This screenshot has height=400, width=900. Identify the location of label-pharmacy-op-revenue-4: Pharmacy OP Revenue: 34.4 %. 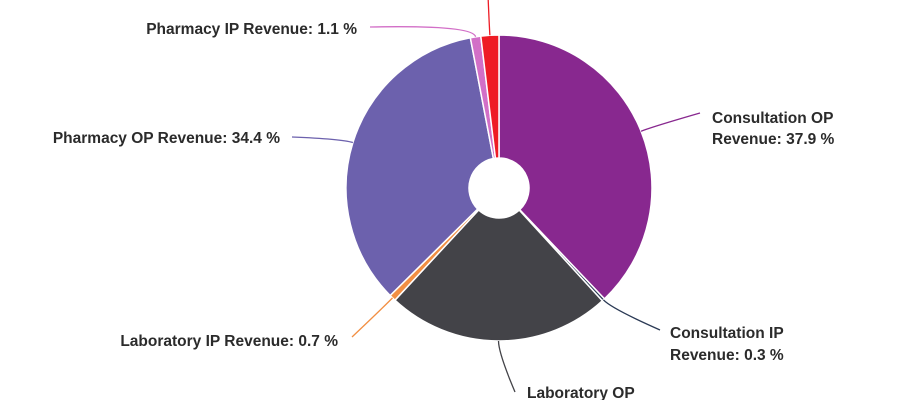
(166, 138).